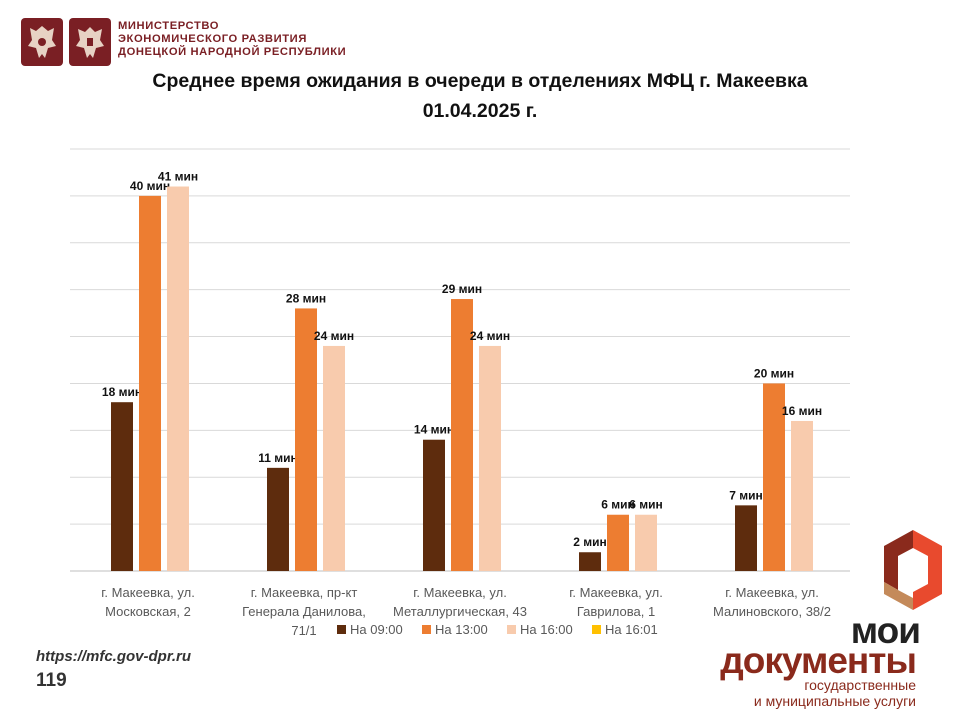  I want to click on page-number: 119, so click(51, 680).